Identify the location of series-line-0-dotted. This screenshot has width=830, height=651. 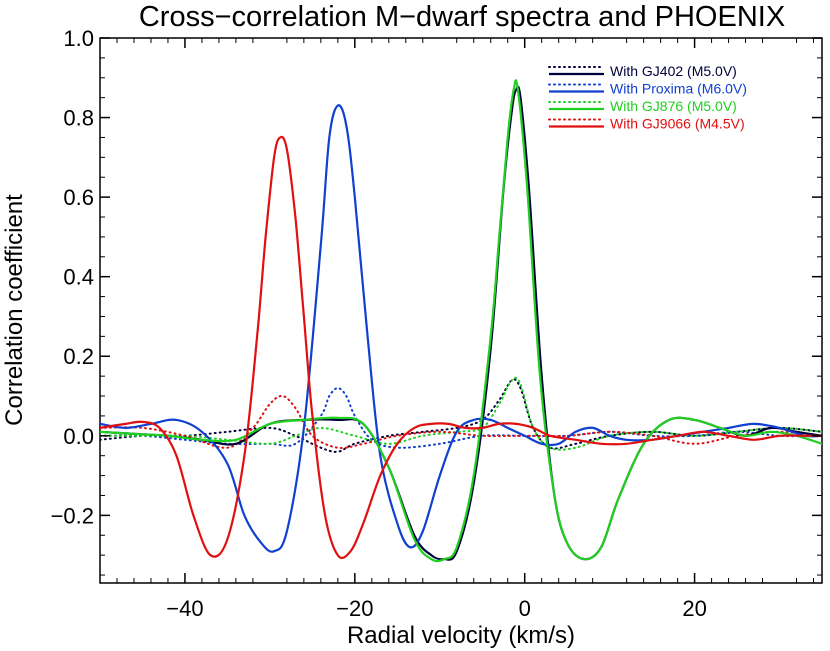
(461, 415).